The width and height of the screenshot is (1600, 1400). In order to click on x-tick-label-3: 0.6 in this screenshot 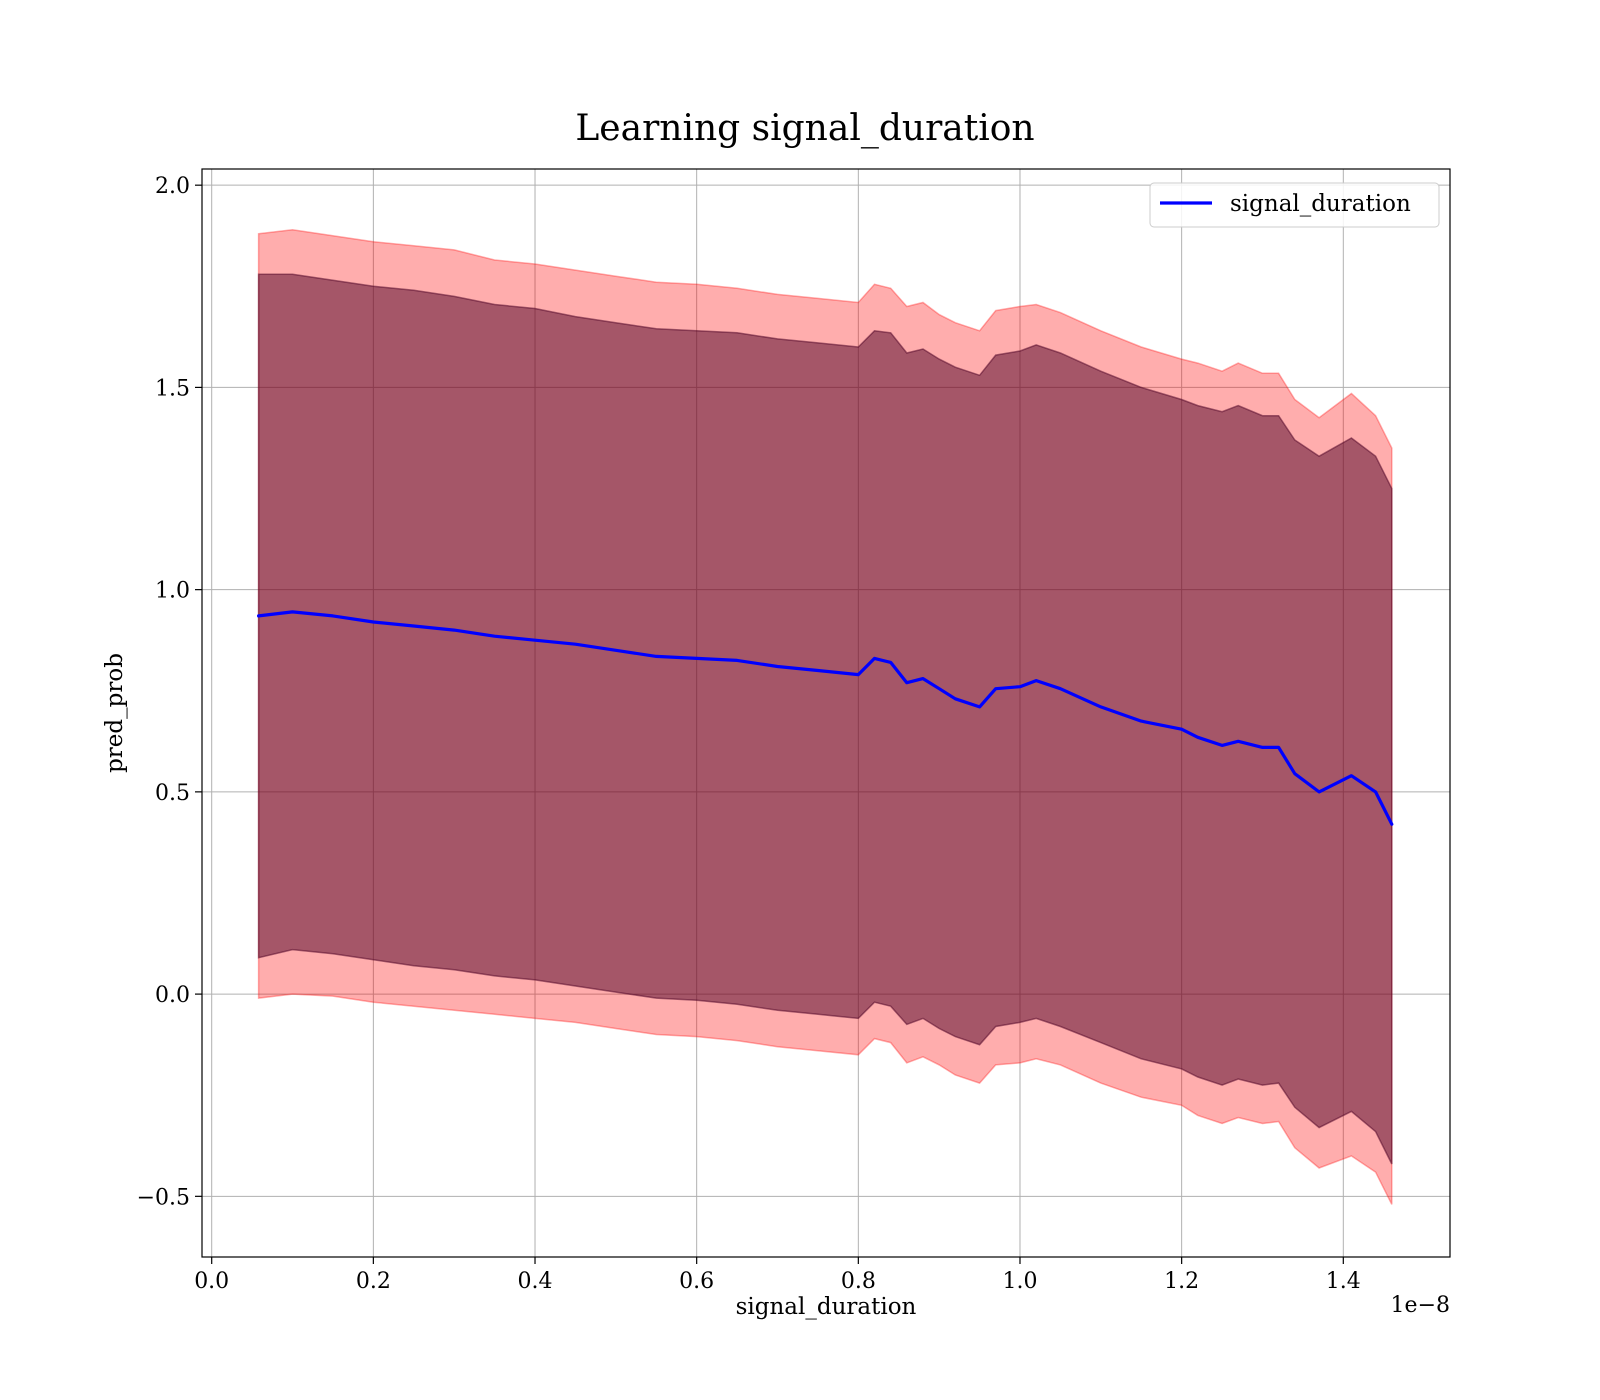, I will do `click(696, 1281)`.